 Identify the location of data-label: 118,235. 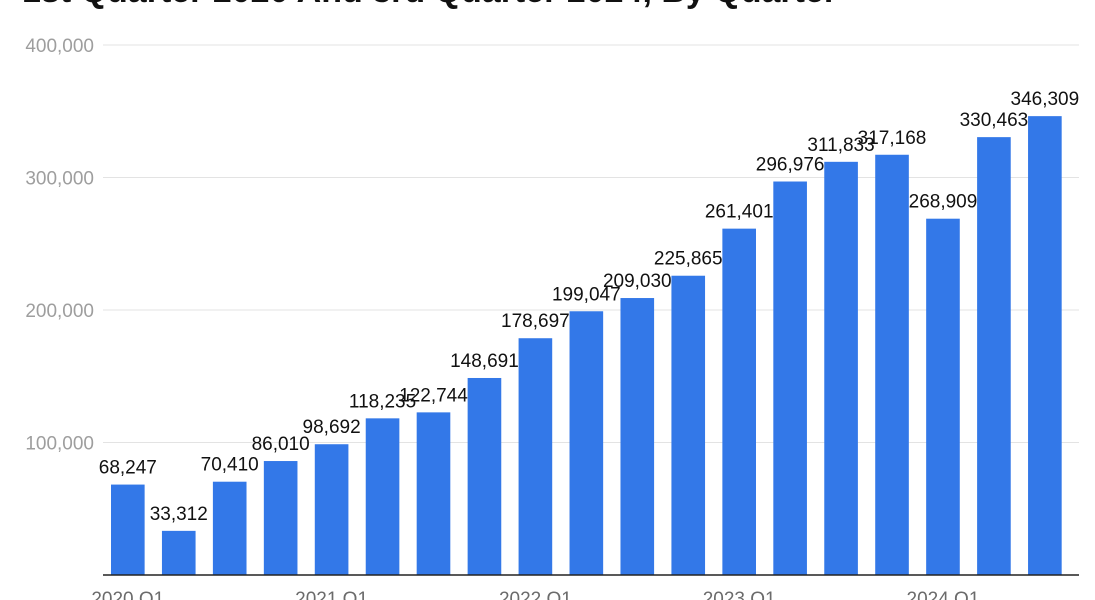
(382, 401).